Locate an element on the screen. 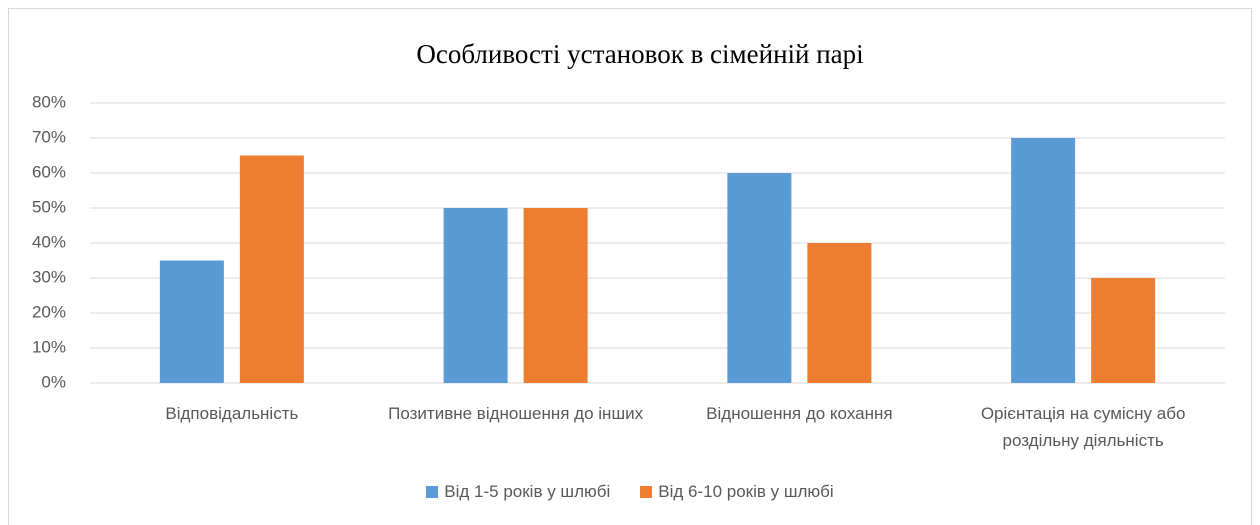  x-tick-label: Відношення до кохання is located at coordinates (799, 413).